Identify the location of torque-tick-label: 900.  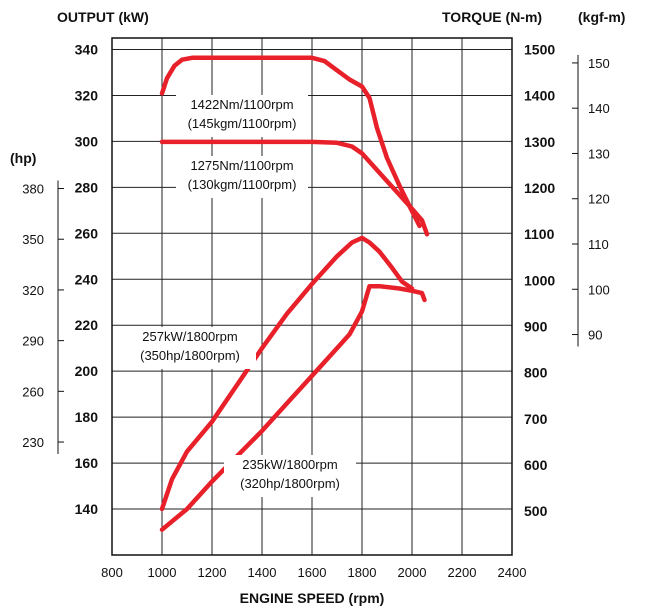
(536, 327).